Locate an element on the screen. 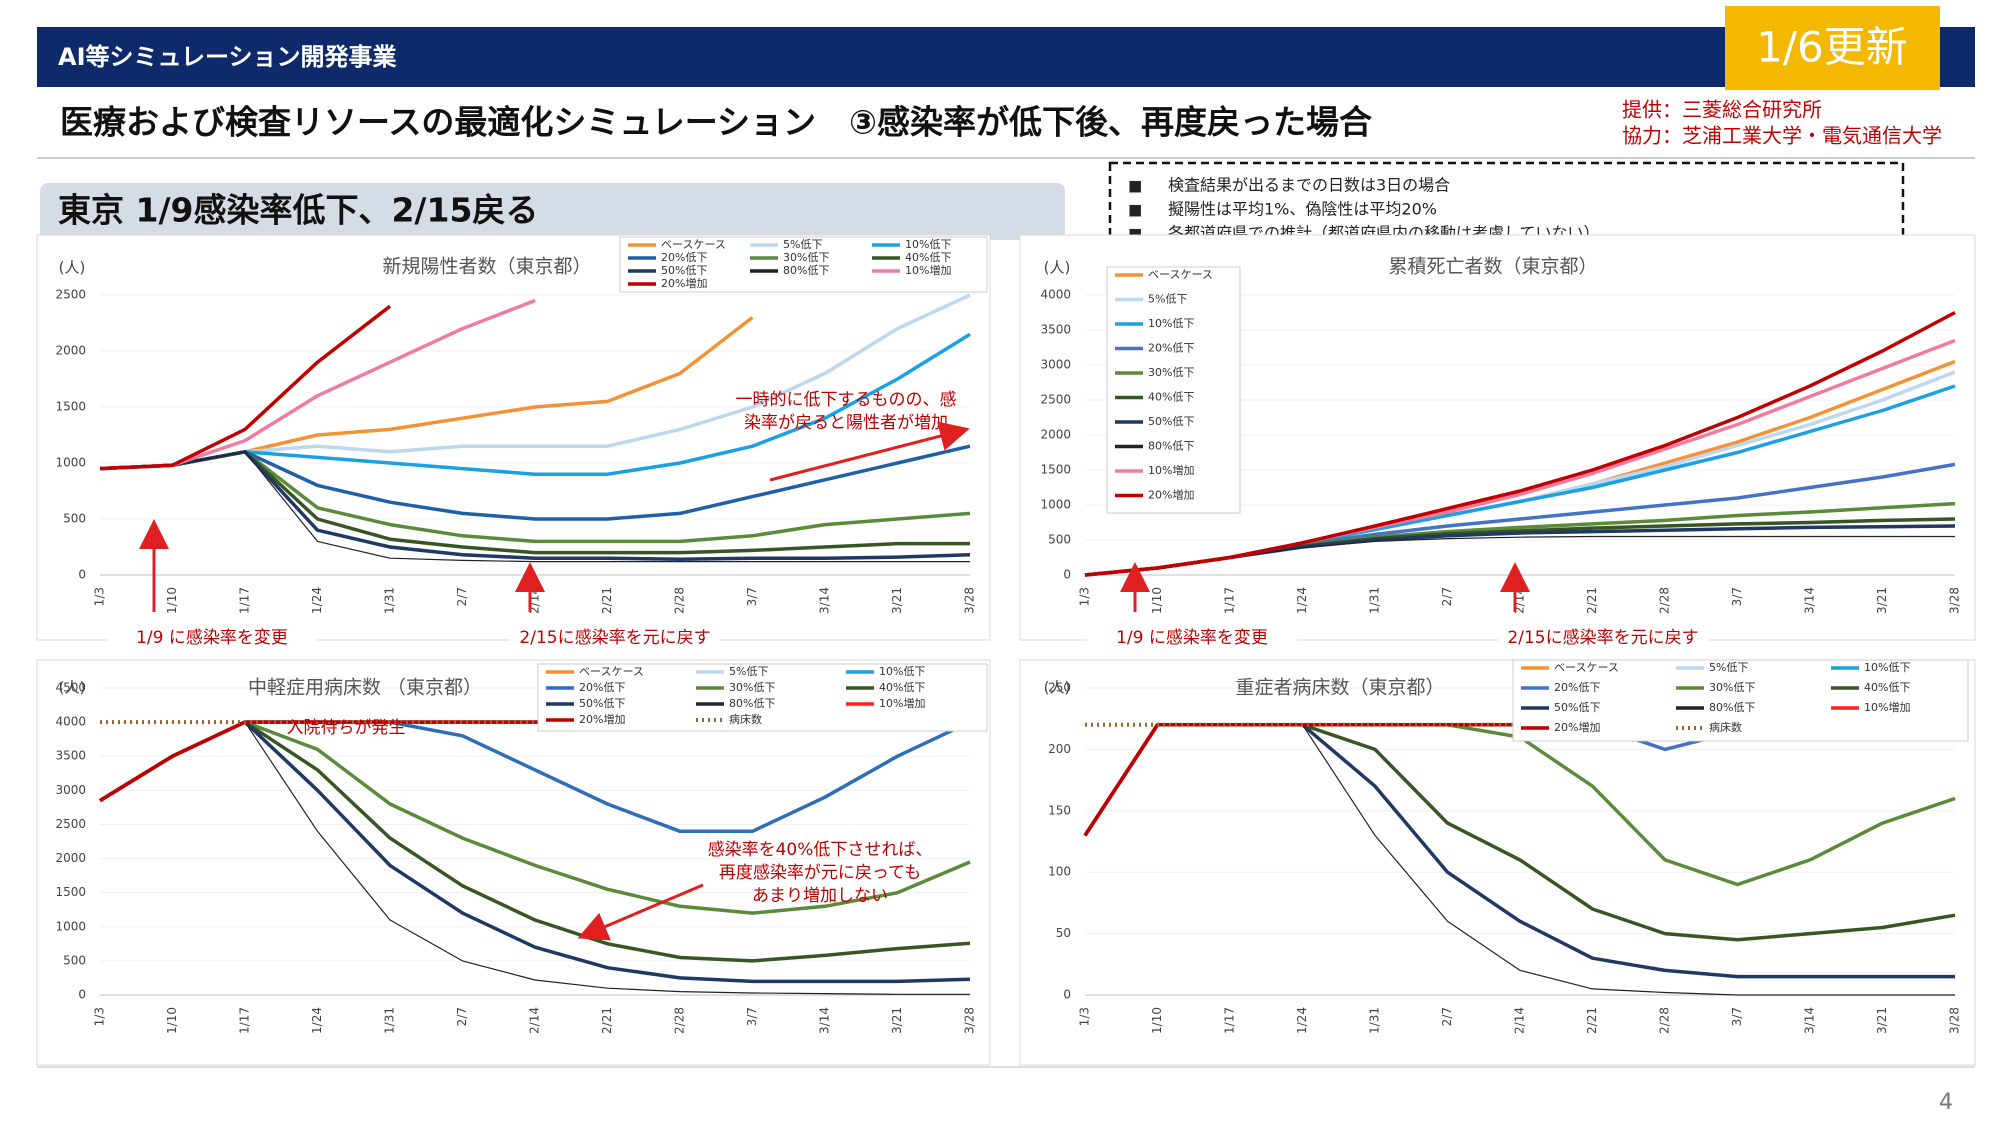 The width and height of the screenshot is (2000, 1125). y-tick-label: 0 is located at coordinates (82, 995).